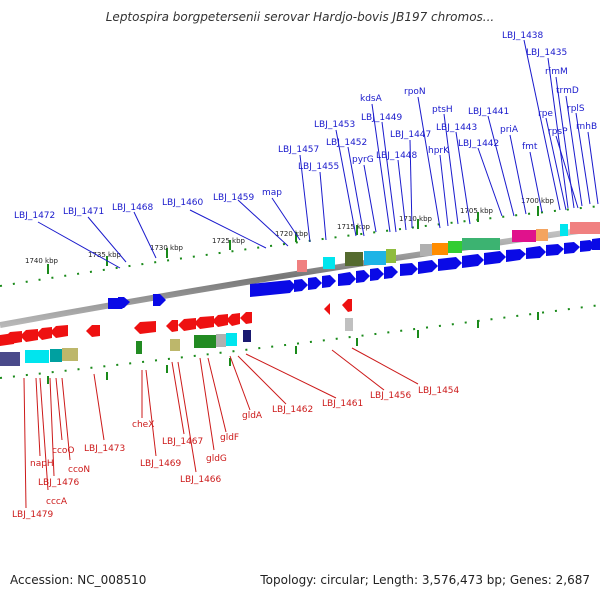  Describe the element at coordinates (143, 425) in the screenshot. I see `gene-label: cheX` at that location.